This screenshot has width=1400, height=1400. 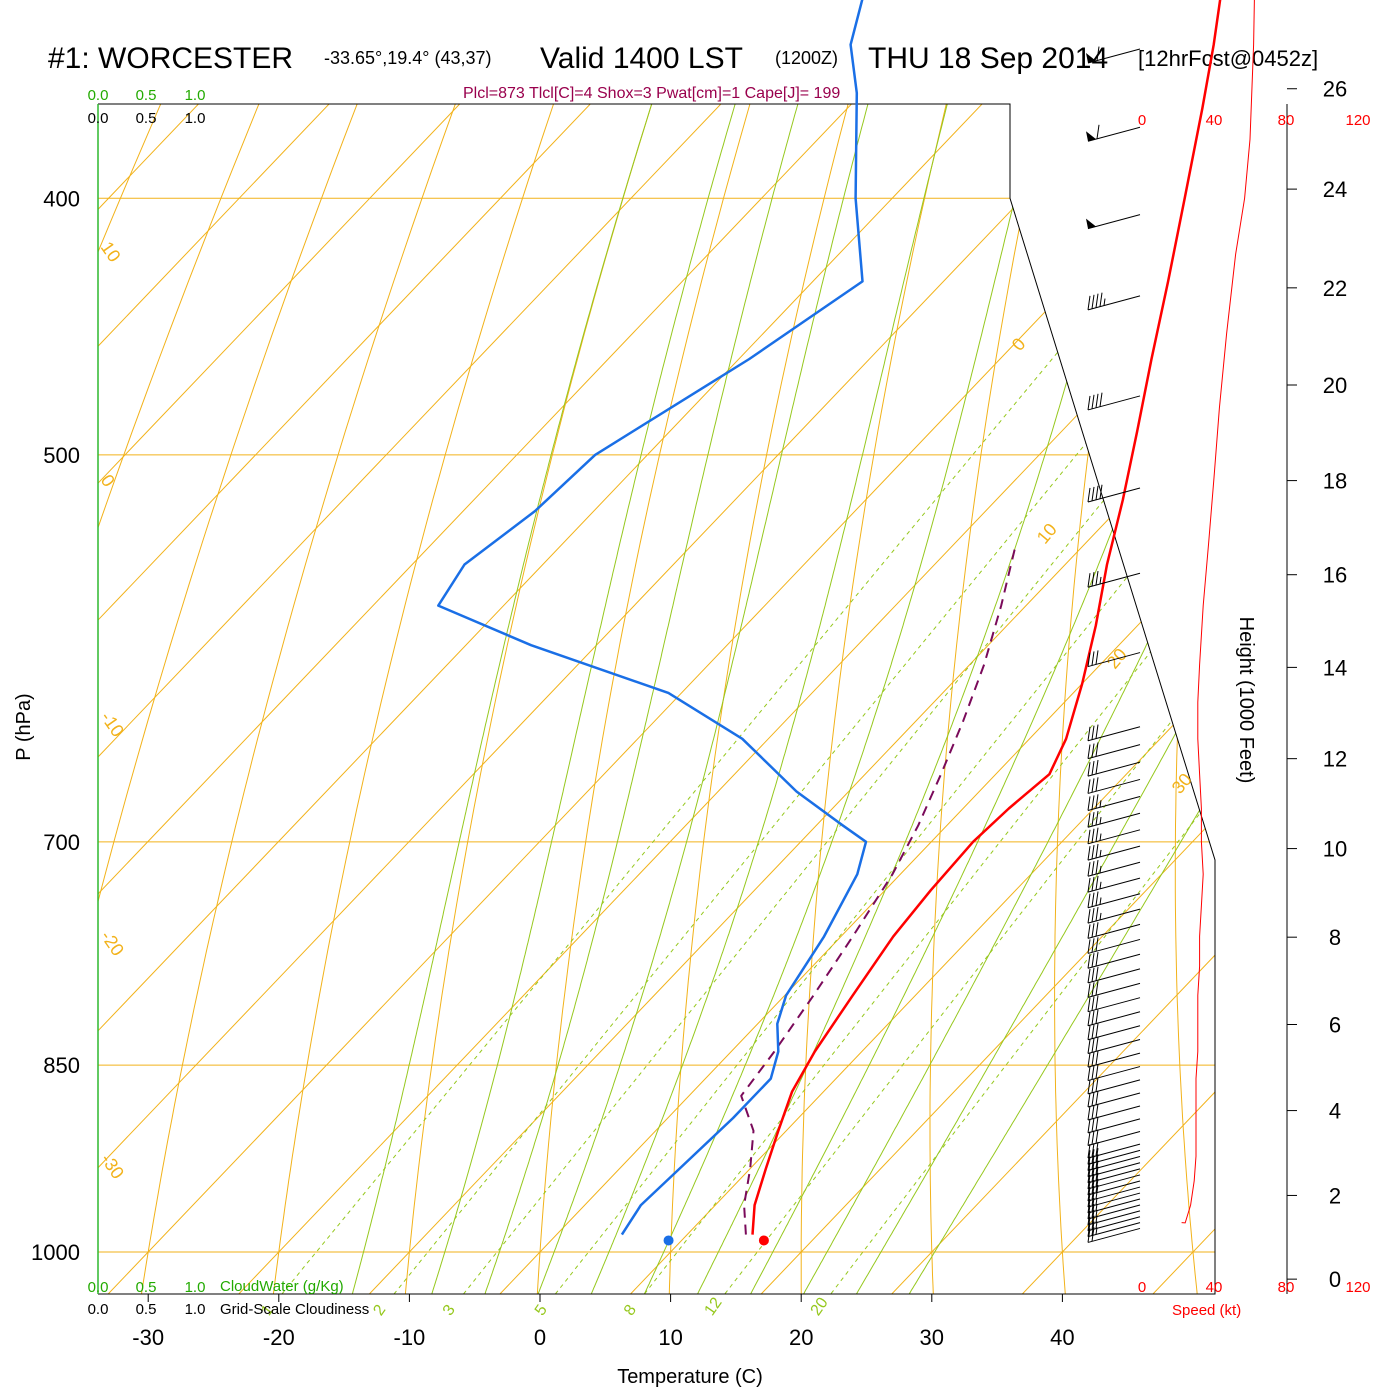 I want to click on cloudiness-scale-label: 0.0, so click(x=98, y=118).